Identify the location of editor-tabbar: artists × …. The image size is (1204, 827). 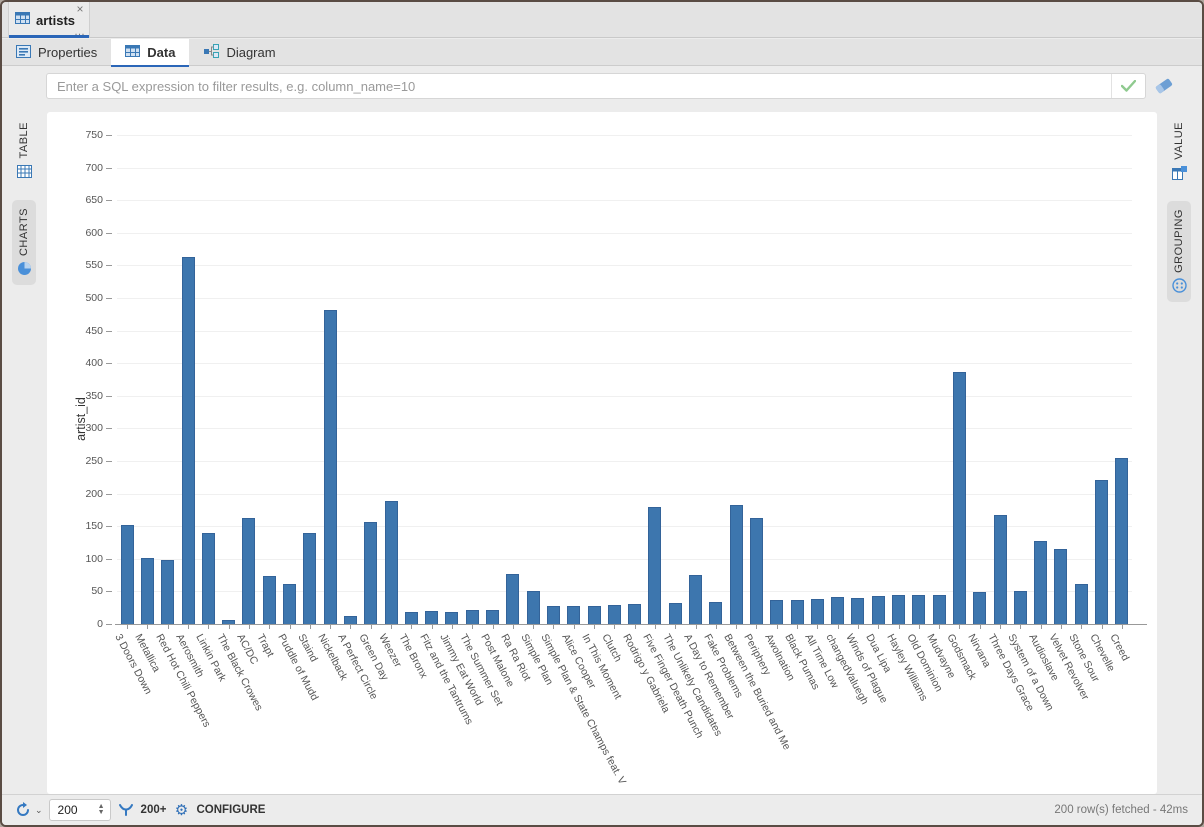
(602, 20).